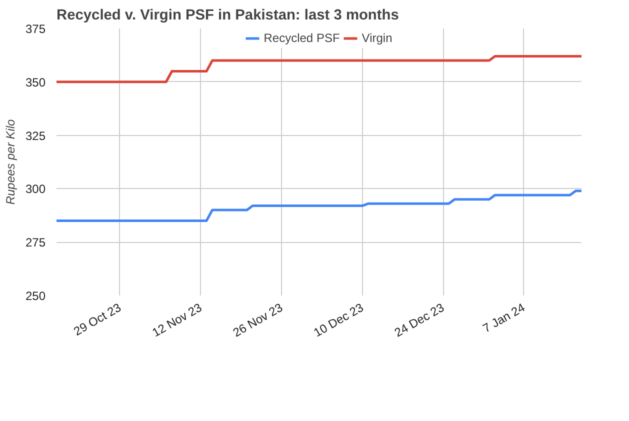 Image resolution: width=629 pixels, height=421 pixels. I want to click on y-axis-title: Rupees per Kilo, so click(10, 161).